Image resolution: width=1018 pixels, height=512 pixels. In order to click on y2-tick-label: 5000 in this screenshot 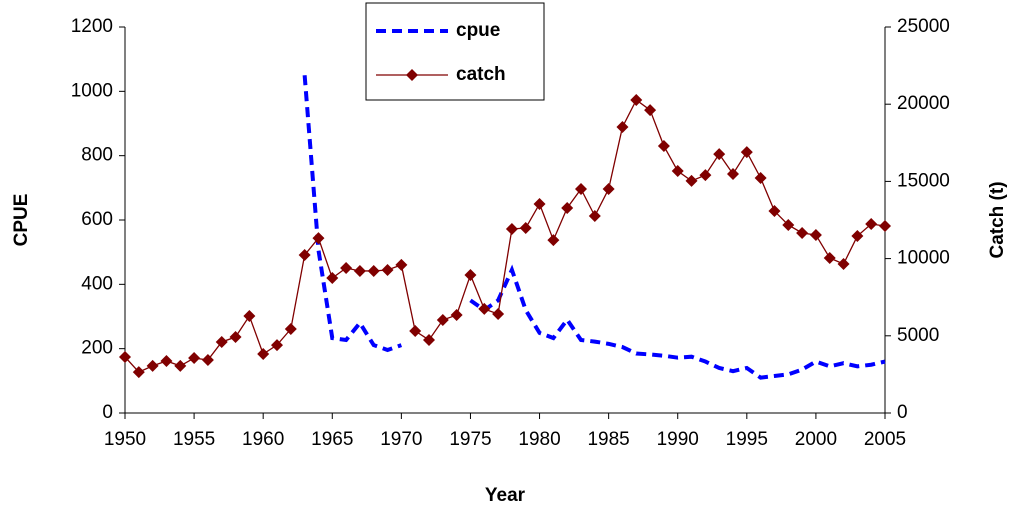, I will do `click(918, 335)`.